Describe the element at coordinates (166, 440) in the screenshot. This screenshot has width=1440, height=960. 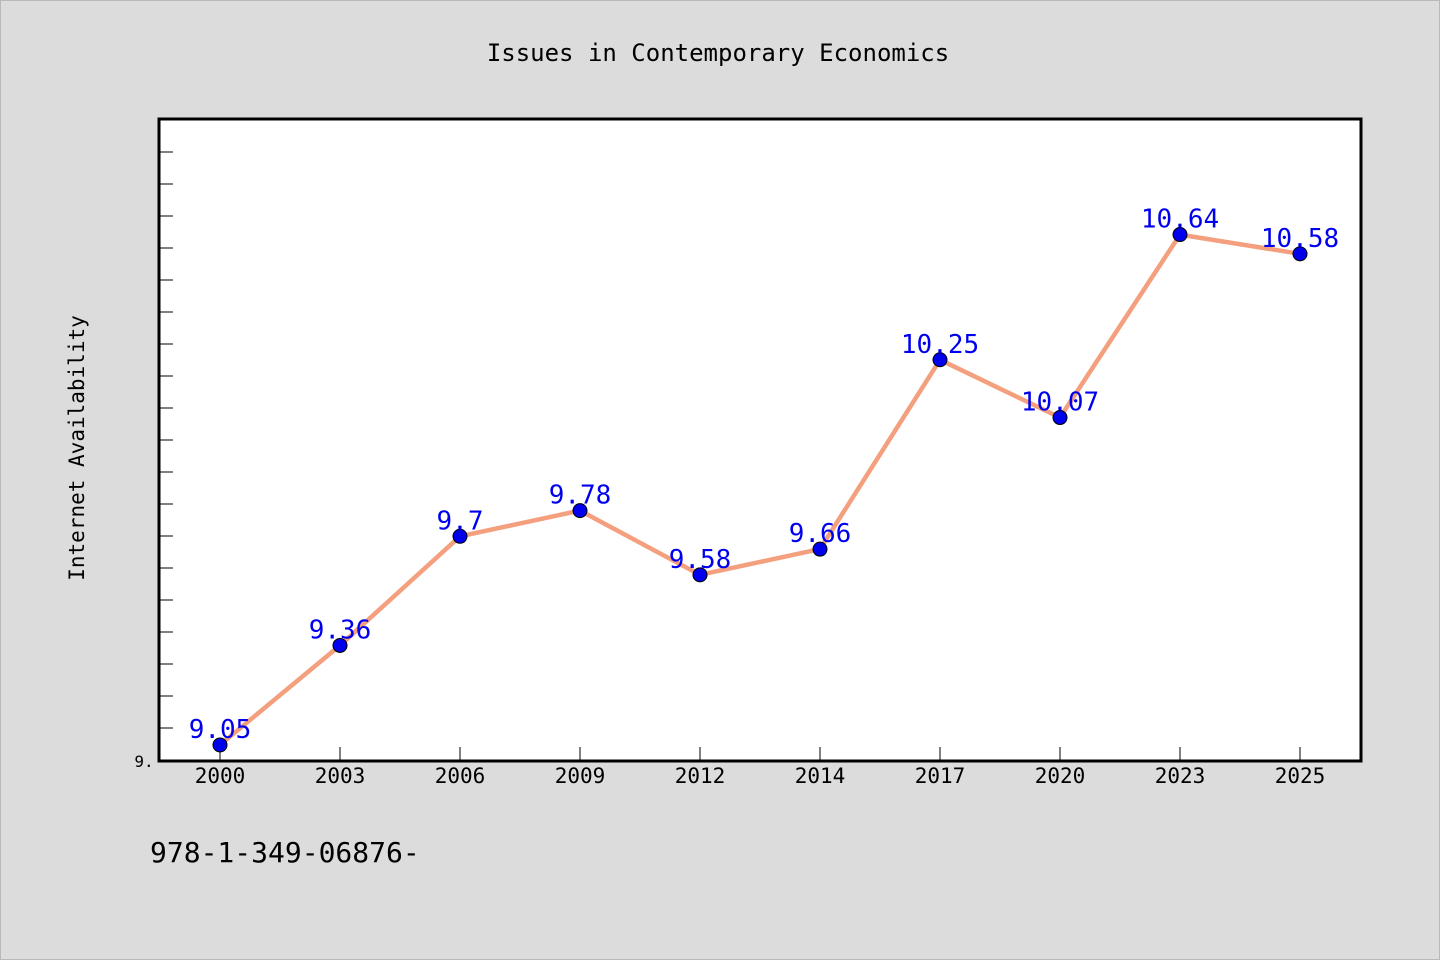
I see `y-axis-ticks` at that location.